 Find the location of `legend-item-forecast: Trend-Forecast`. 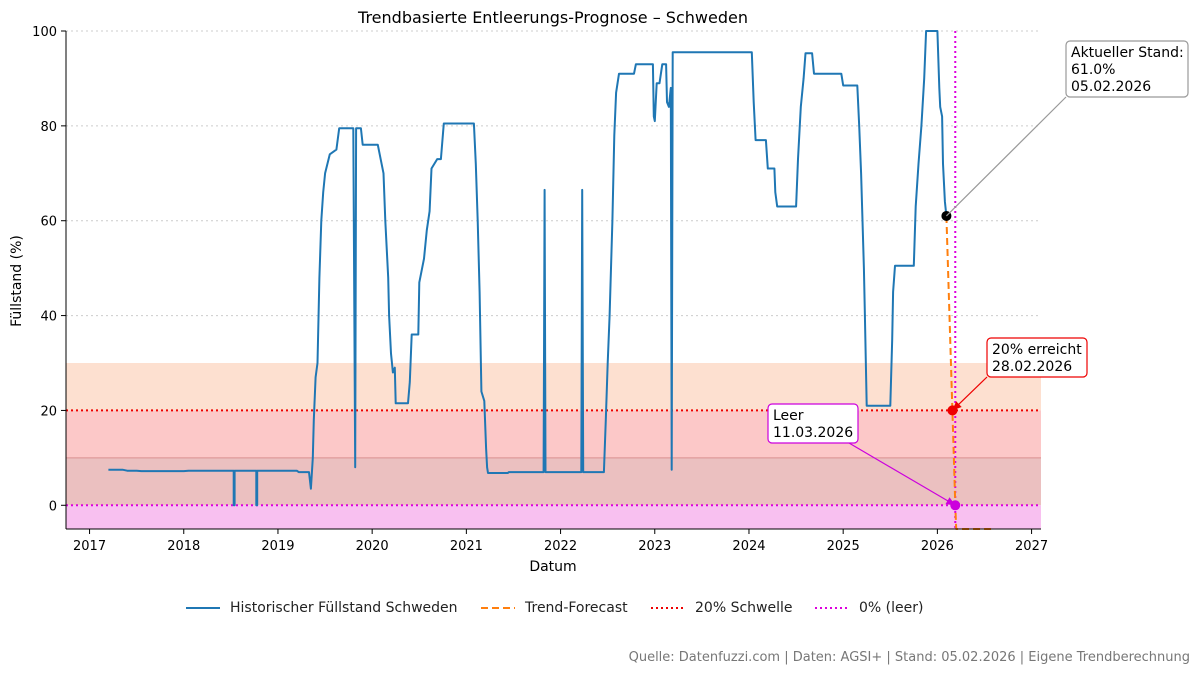

legend-item-forecast: Trend-Forecast is located at coordinates (554, 608).